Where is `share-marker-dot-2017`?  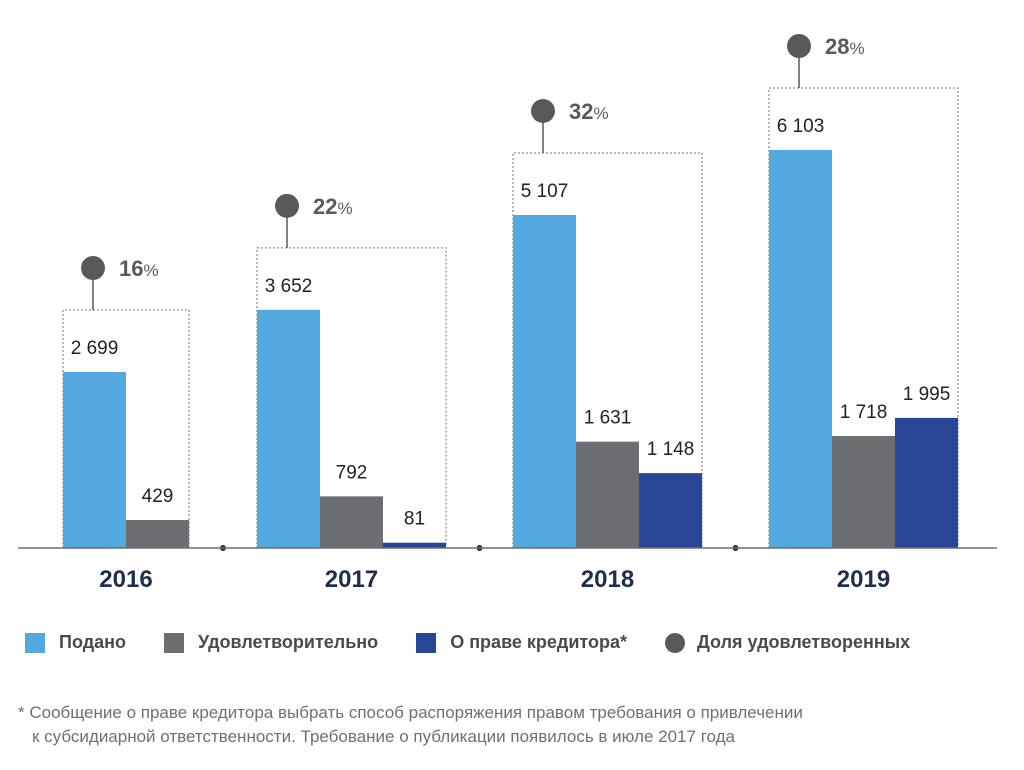 share-marker-dot-2017 is located at coordinates (287, 205).